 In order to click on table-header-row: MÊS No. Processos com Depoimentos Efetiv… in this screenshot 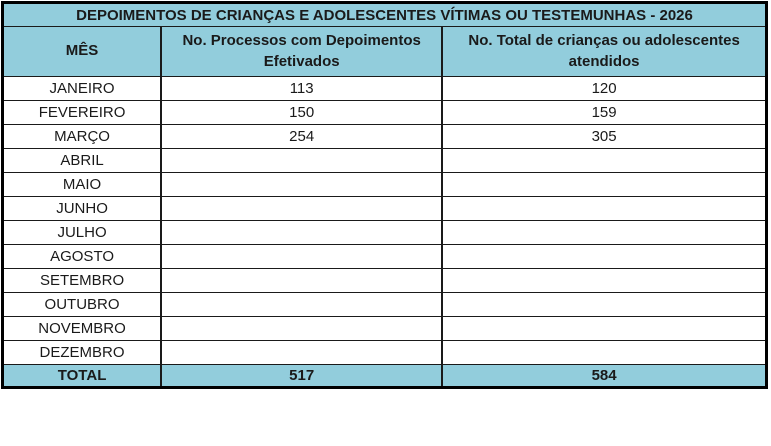, I will do `click(384, 51)`.